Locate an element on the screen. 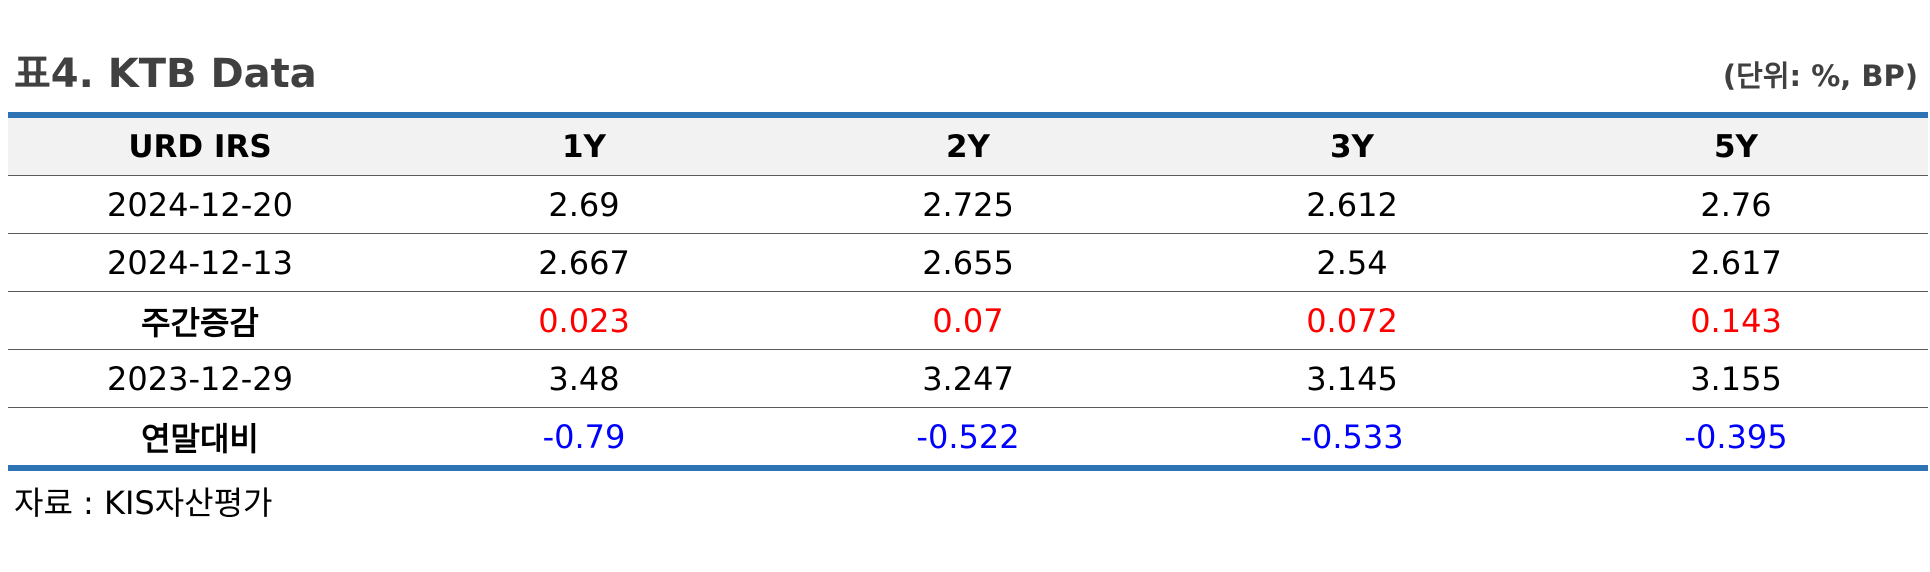 This screenshot has width=1930, height=572. cell-value-change: 0.143 is located at coordinates (1736, 320).